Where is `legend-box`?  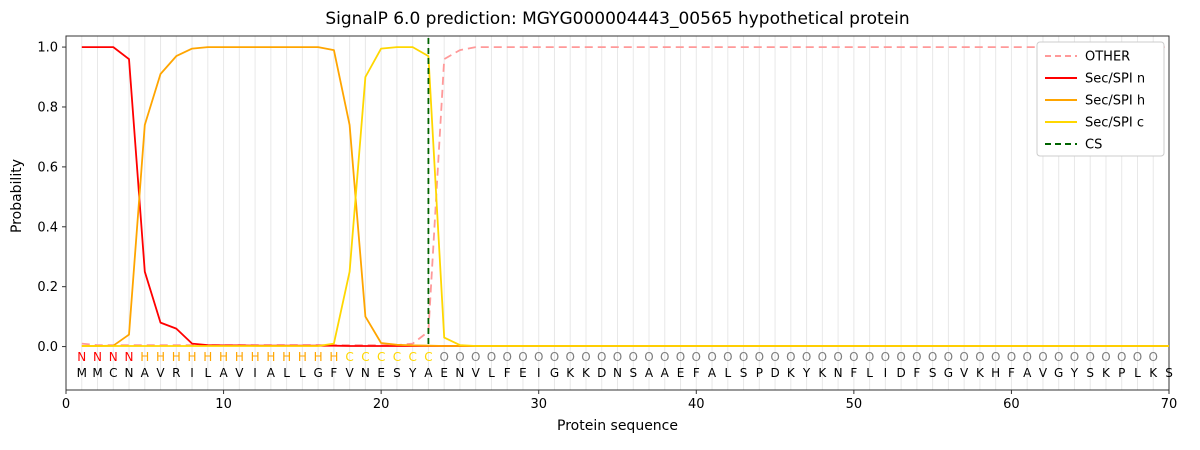
legend-box is located at coordinates (1100, 99).